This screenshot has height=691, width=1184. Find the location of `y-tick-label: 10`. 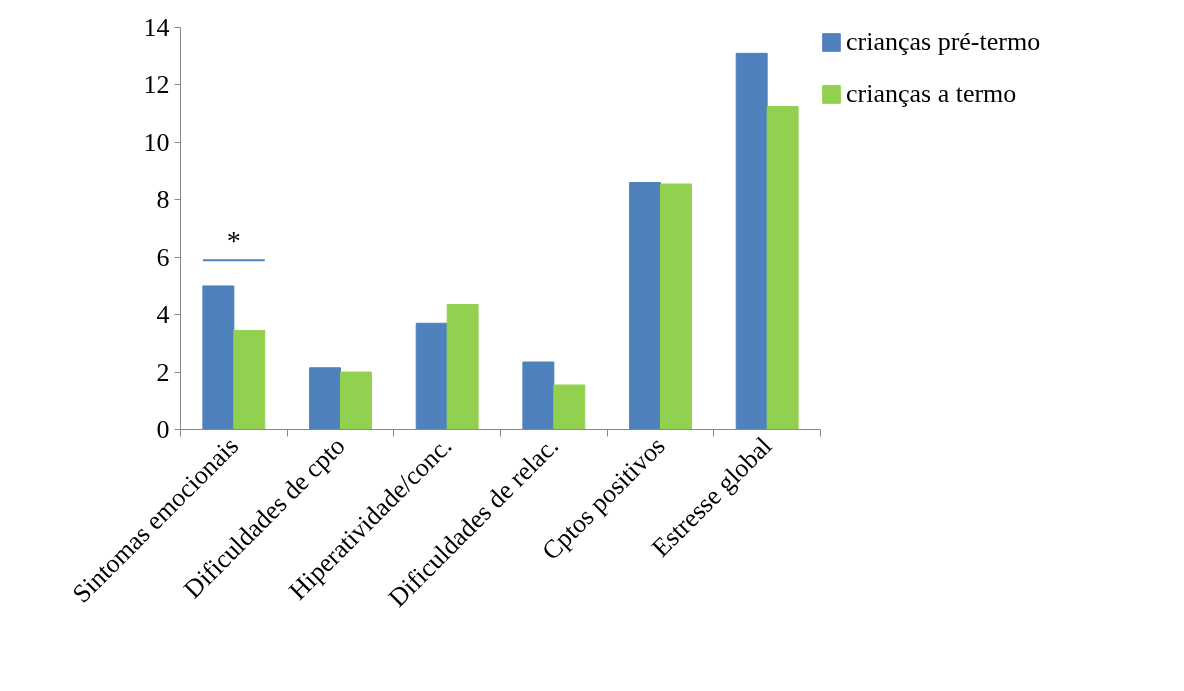

y-tick-label: 10 is located at coordinates (156, 142).